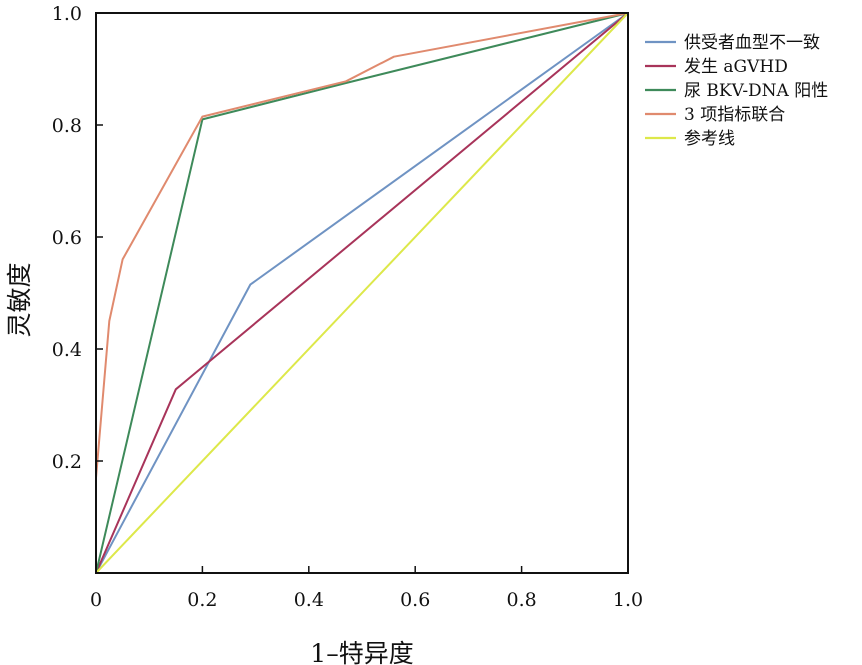 The image size is (862, 665). Describe the element at coordinates (309, 600) in the screenshot. I see `x-tick-label: 0.4` at that location.